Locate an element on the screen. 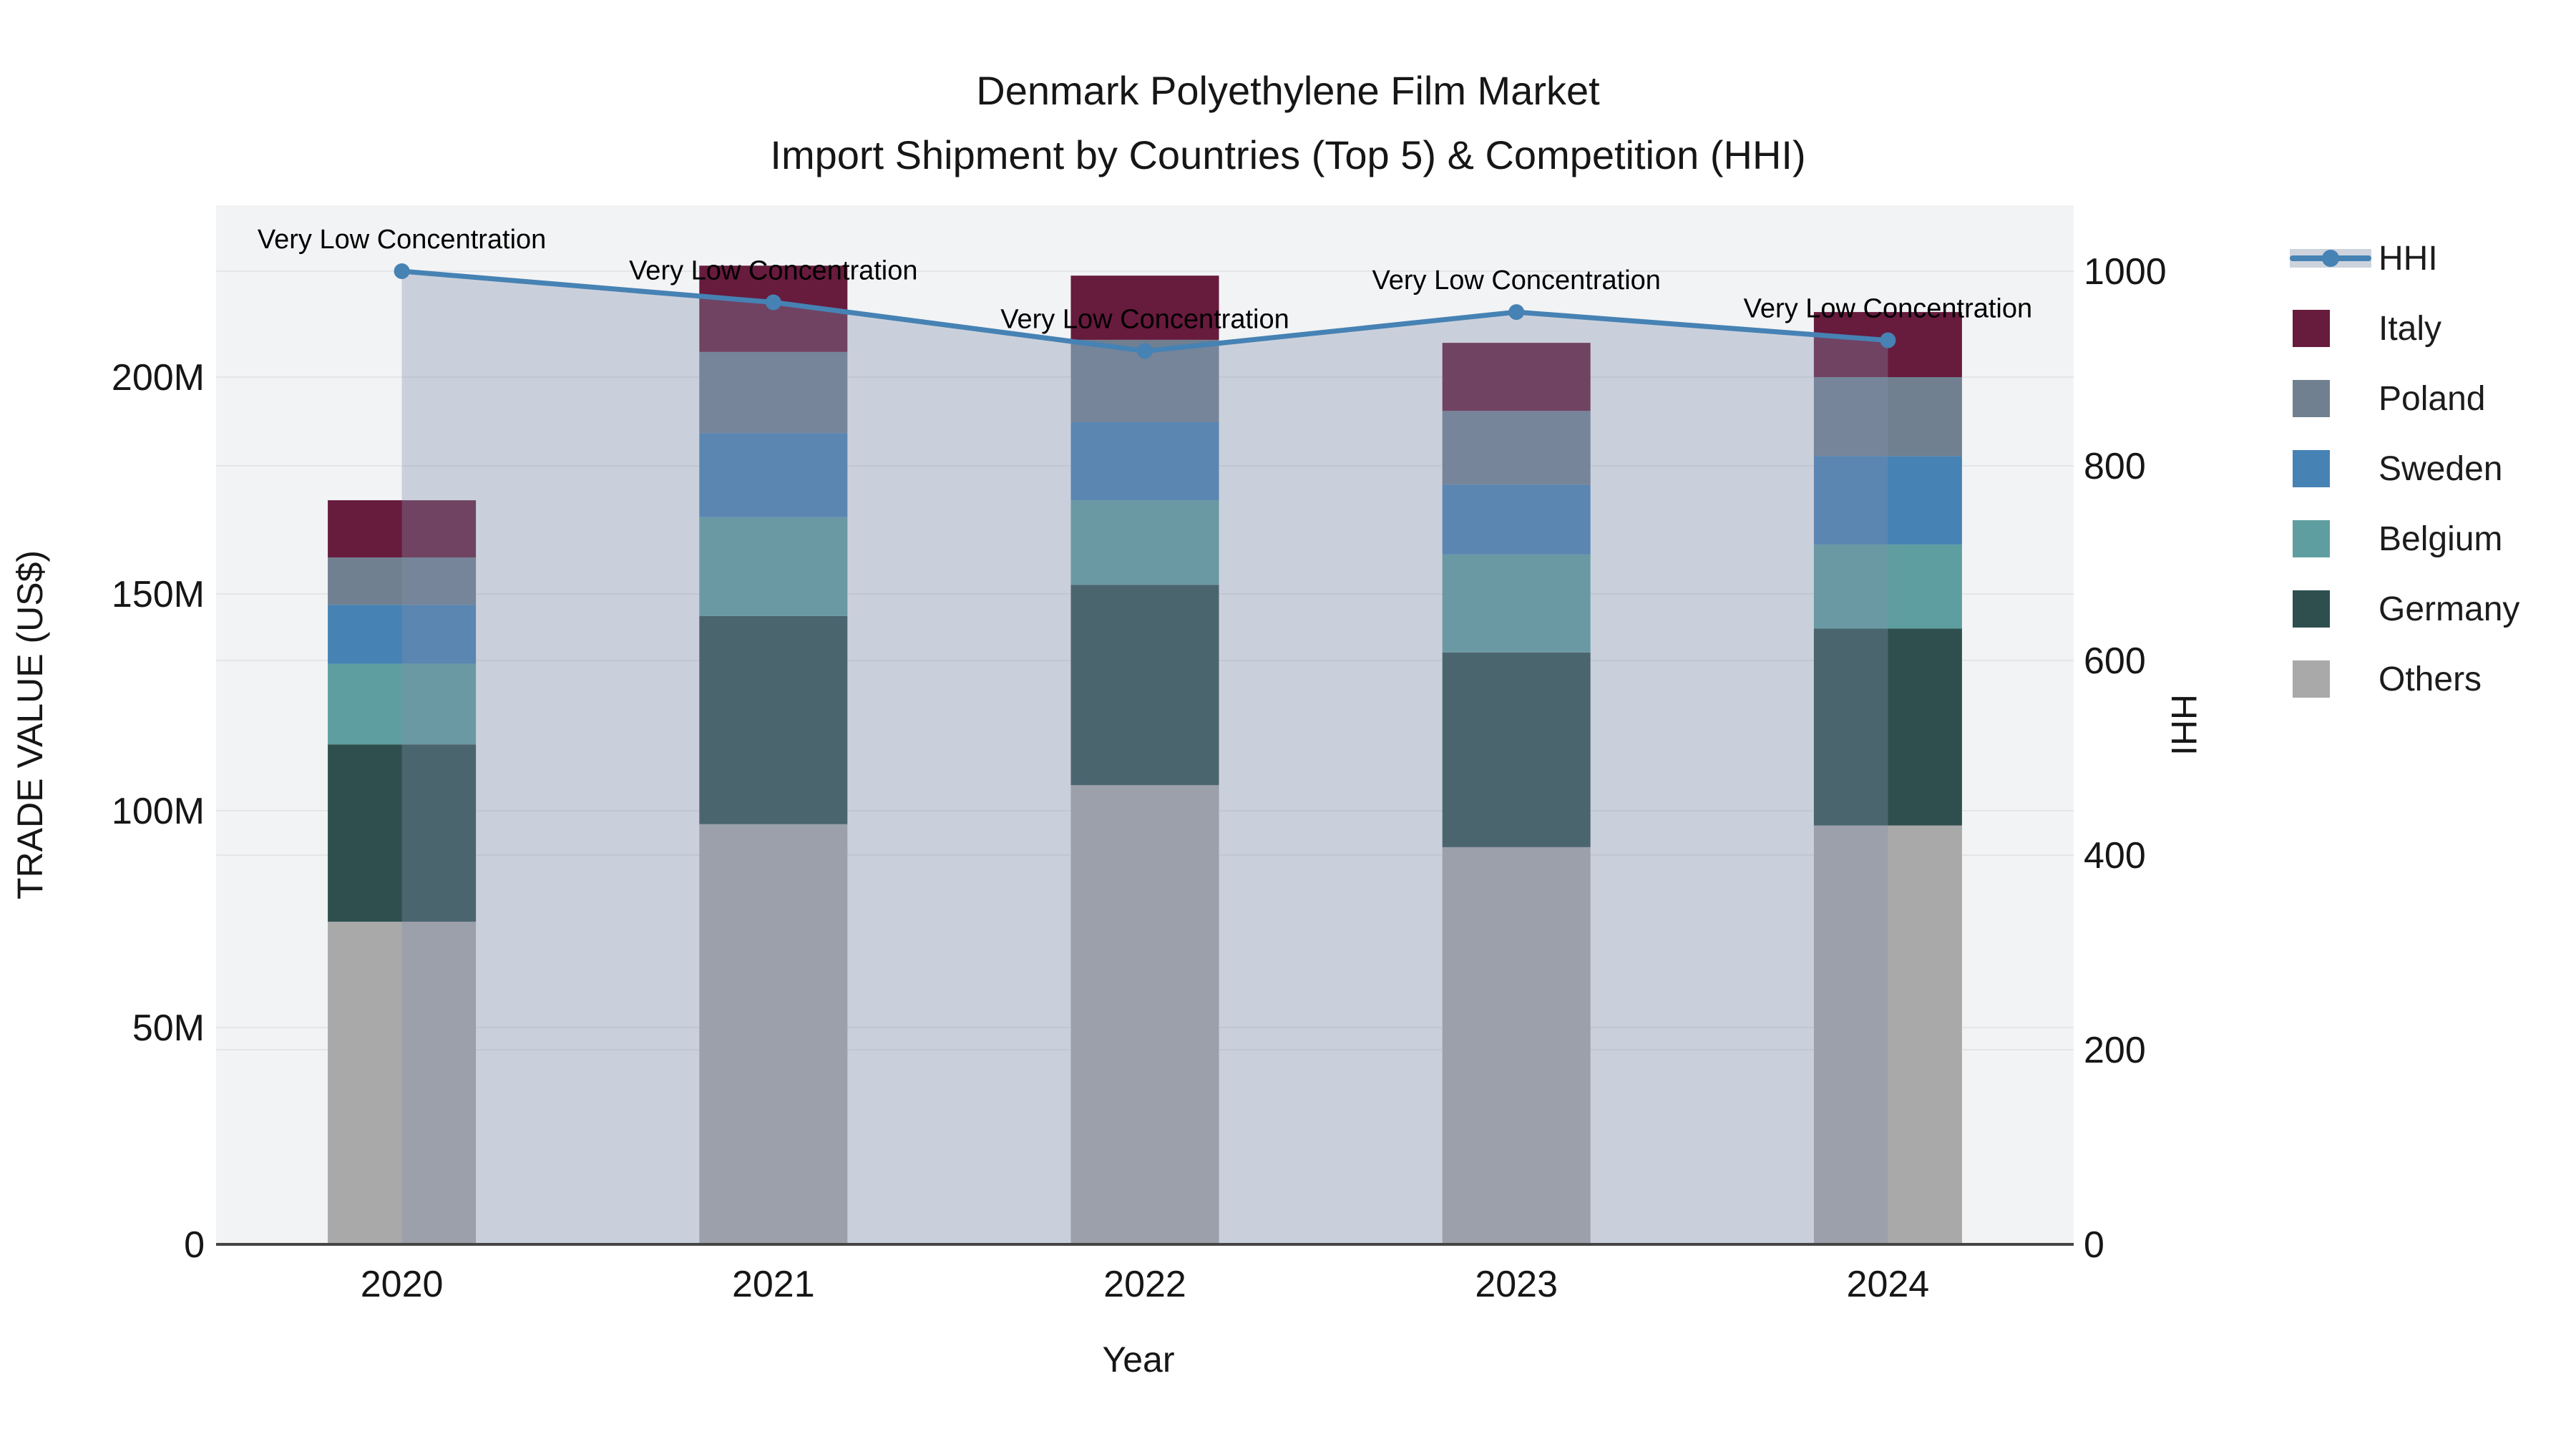  y-right-tick-1: 200 is located at coordinates (2115, 1050).